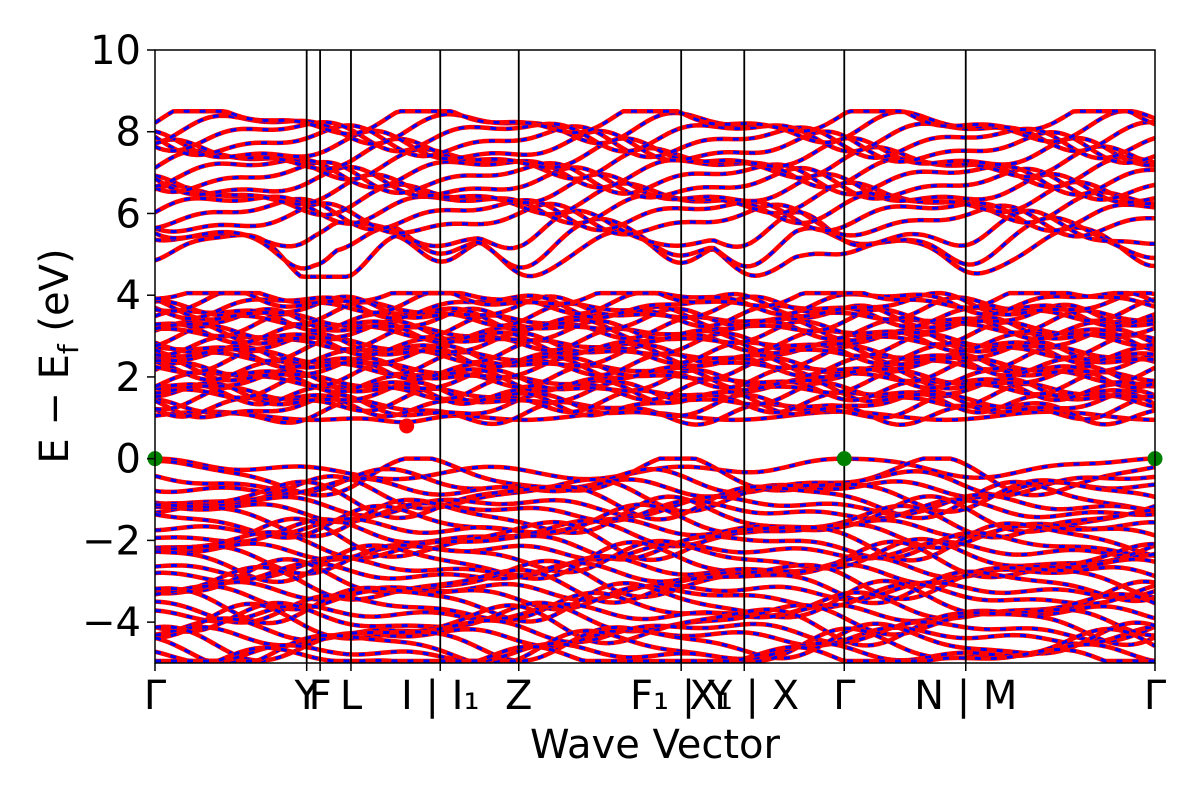 Image resolution: width=1200 pixels, height=800 pixels. What do you see at coordinates (115, 51) in the screenshot?
I see `y-tick-label: 10` at bounding box center [115, 51].